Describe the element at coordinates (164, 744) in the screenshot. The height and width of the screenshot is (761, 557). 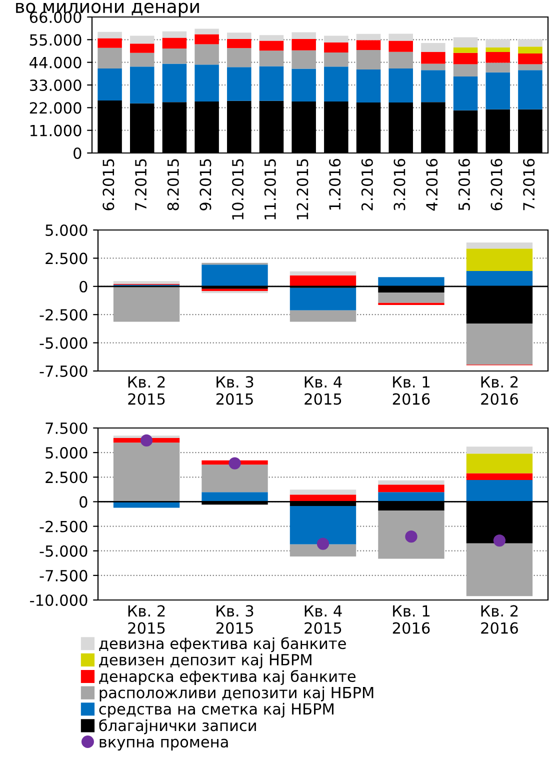
I see `legend-label: вкупна промена` at that location.